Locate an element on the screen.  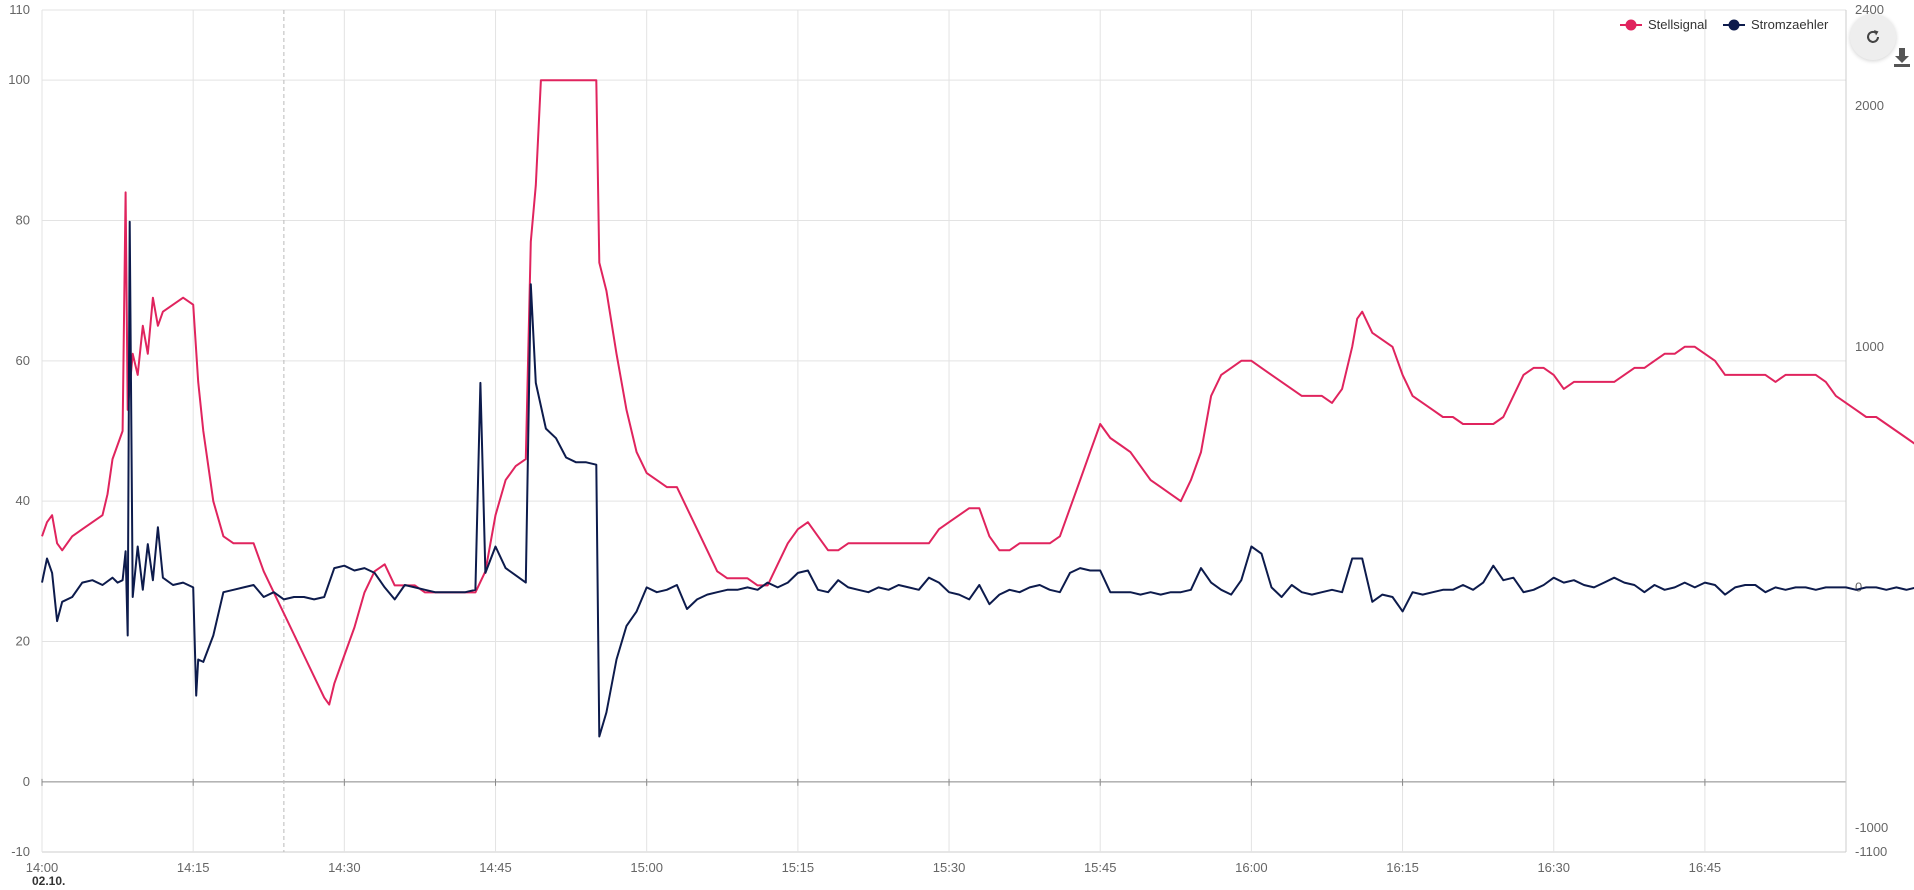
refresh-button is located at coordinates (1873, 37).